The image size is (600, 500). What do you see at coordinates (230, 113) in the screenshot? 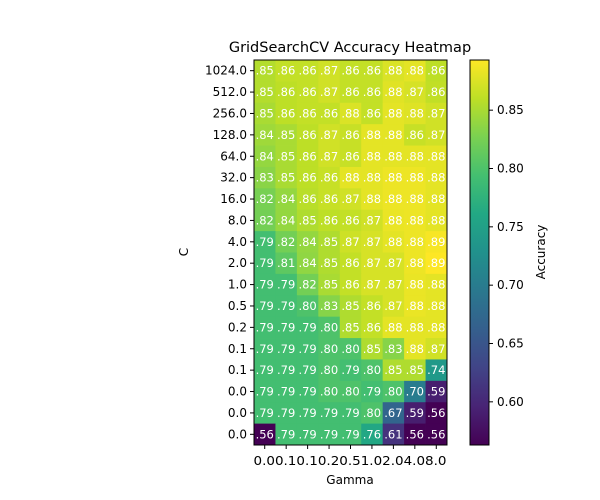
I see `y-tick-label: 256.0` at bounding box center [230, 113].